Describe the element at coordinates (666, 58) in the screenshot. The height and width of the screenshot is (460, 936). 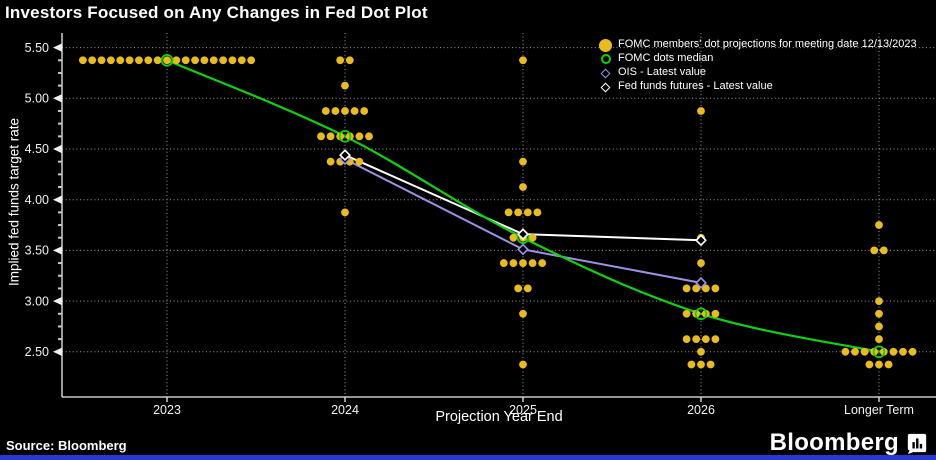
I see `legend-label: FOMC dots median` at that location.